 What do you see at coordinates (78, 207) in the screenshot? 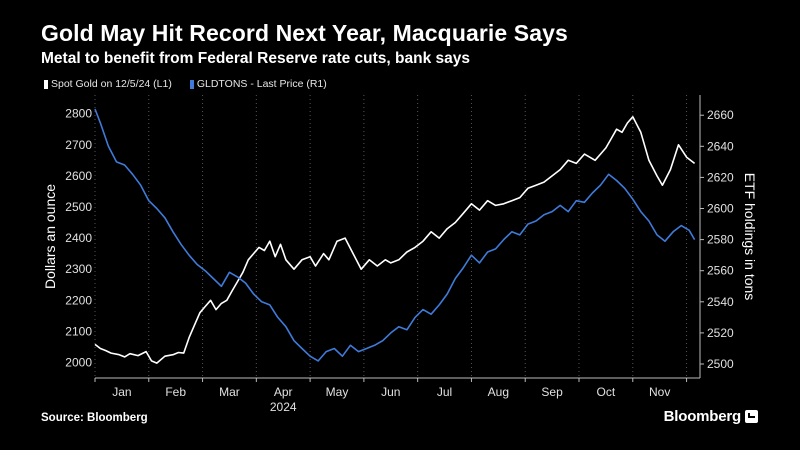
I see `y-left-tick-label: 2500` at bounding box center [78, 207].